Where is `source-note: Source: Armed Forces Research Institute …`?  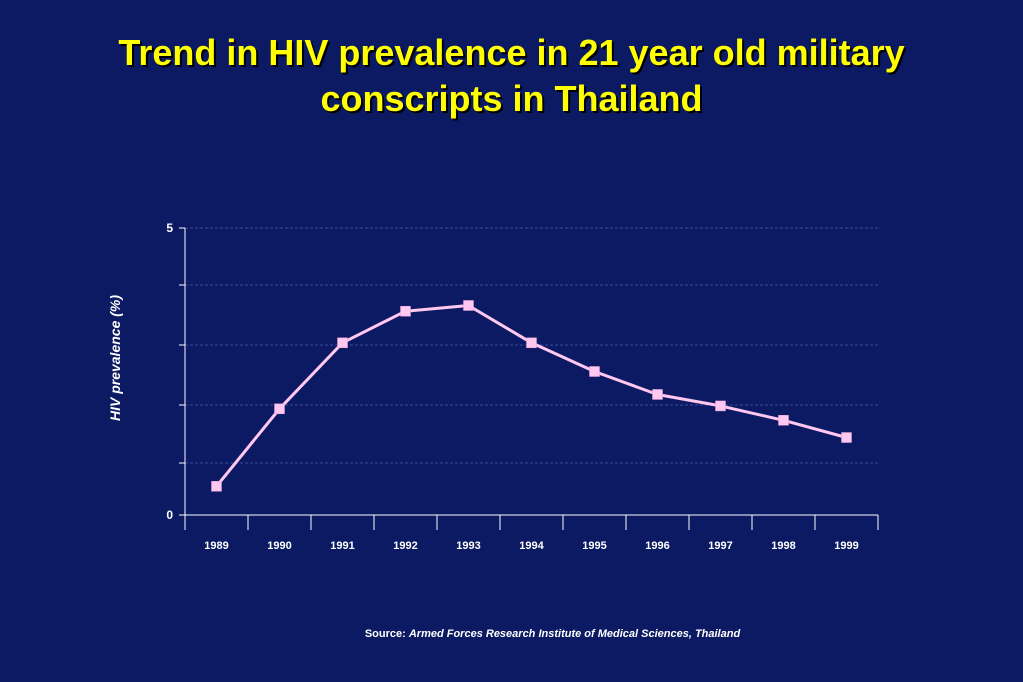 source-note: Source: Armed Forces Research Institute … is located at coordinates (511, 634).